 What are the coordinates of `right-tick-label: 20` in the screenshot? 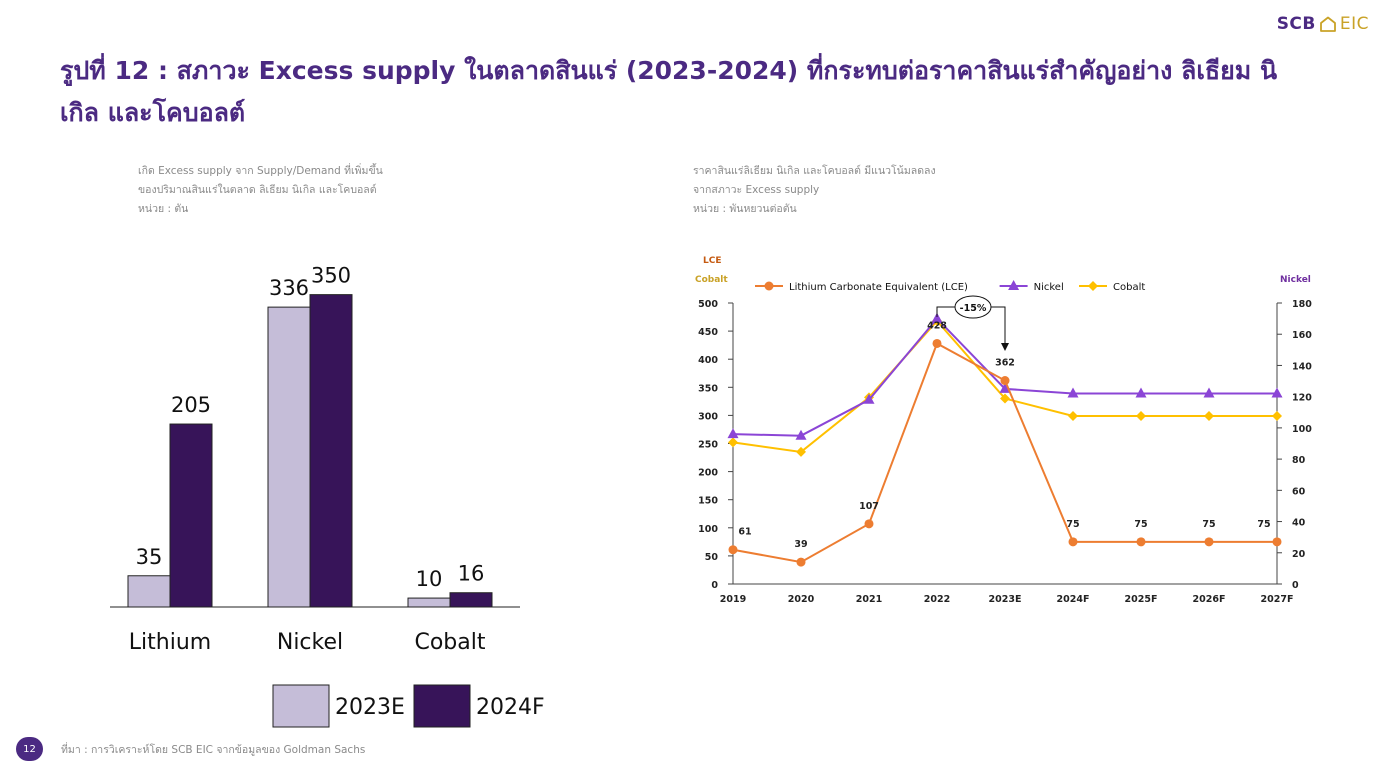 It's located at (1299, 554).